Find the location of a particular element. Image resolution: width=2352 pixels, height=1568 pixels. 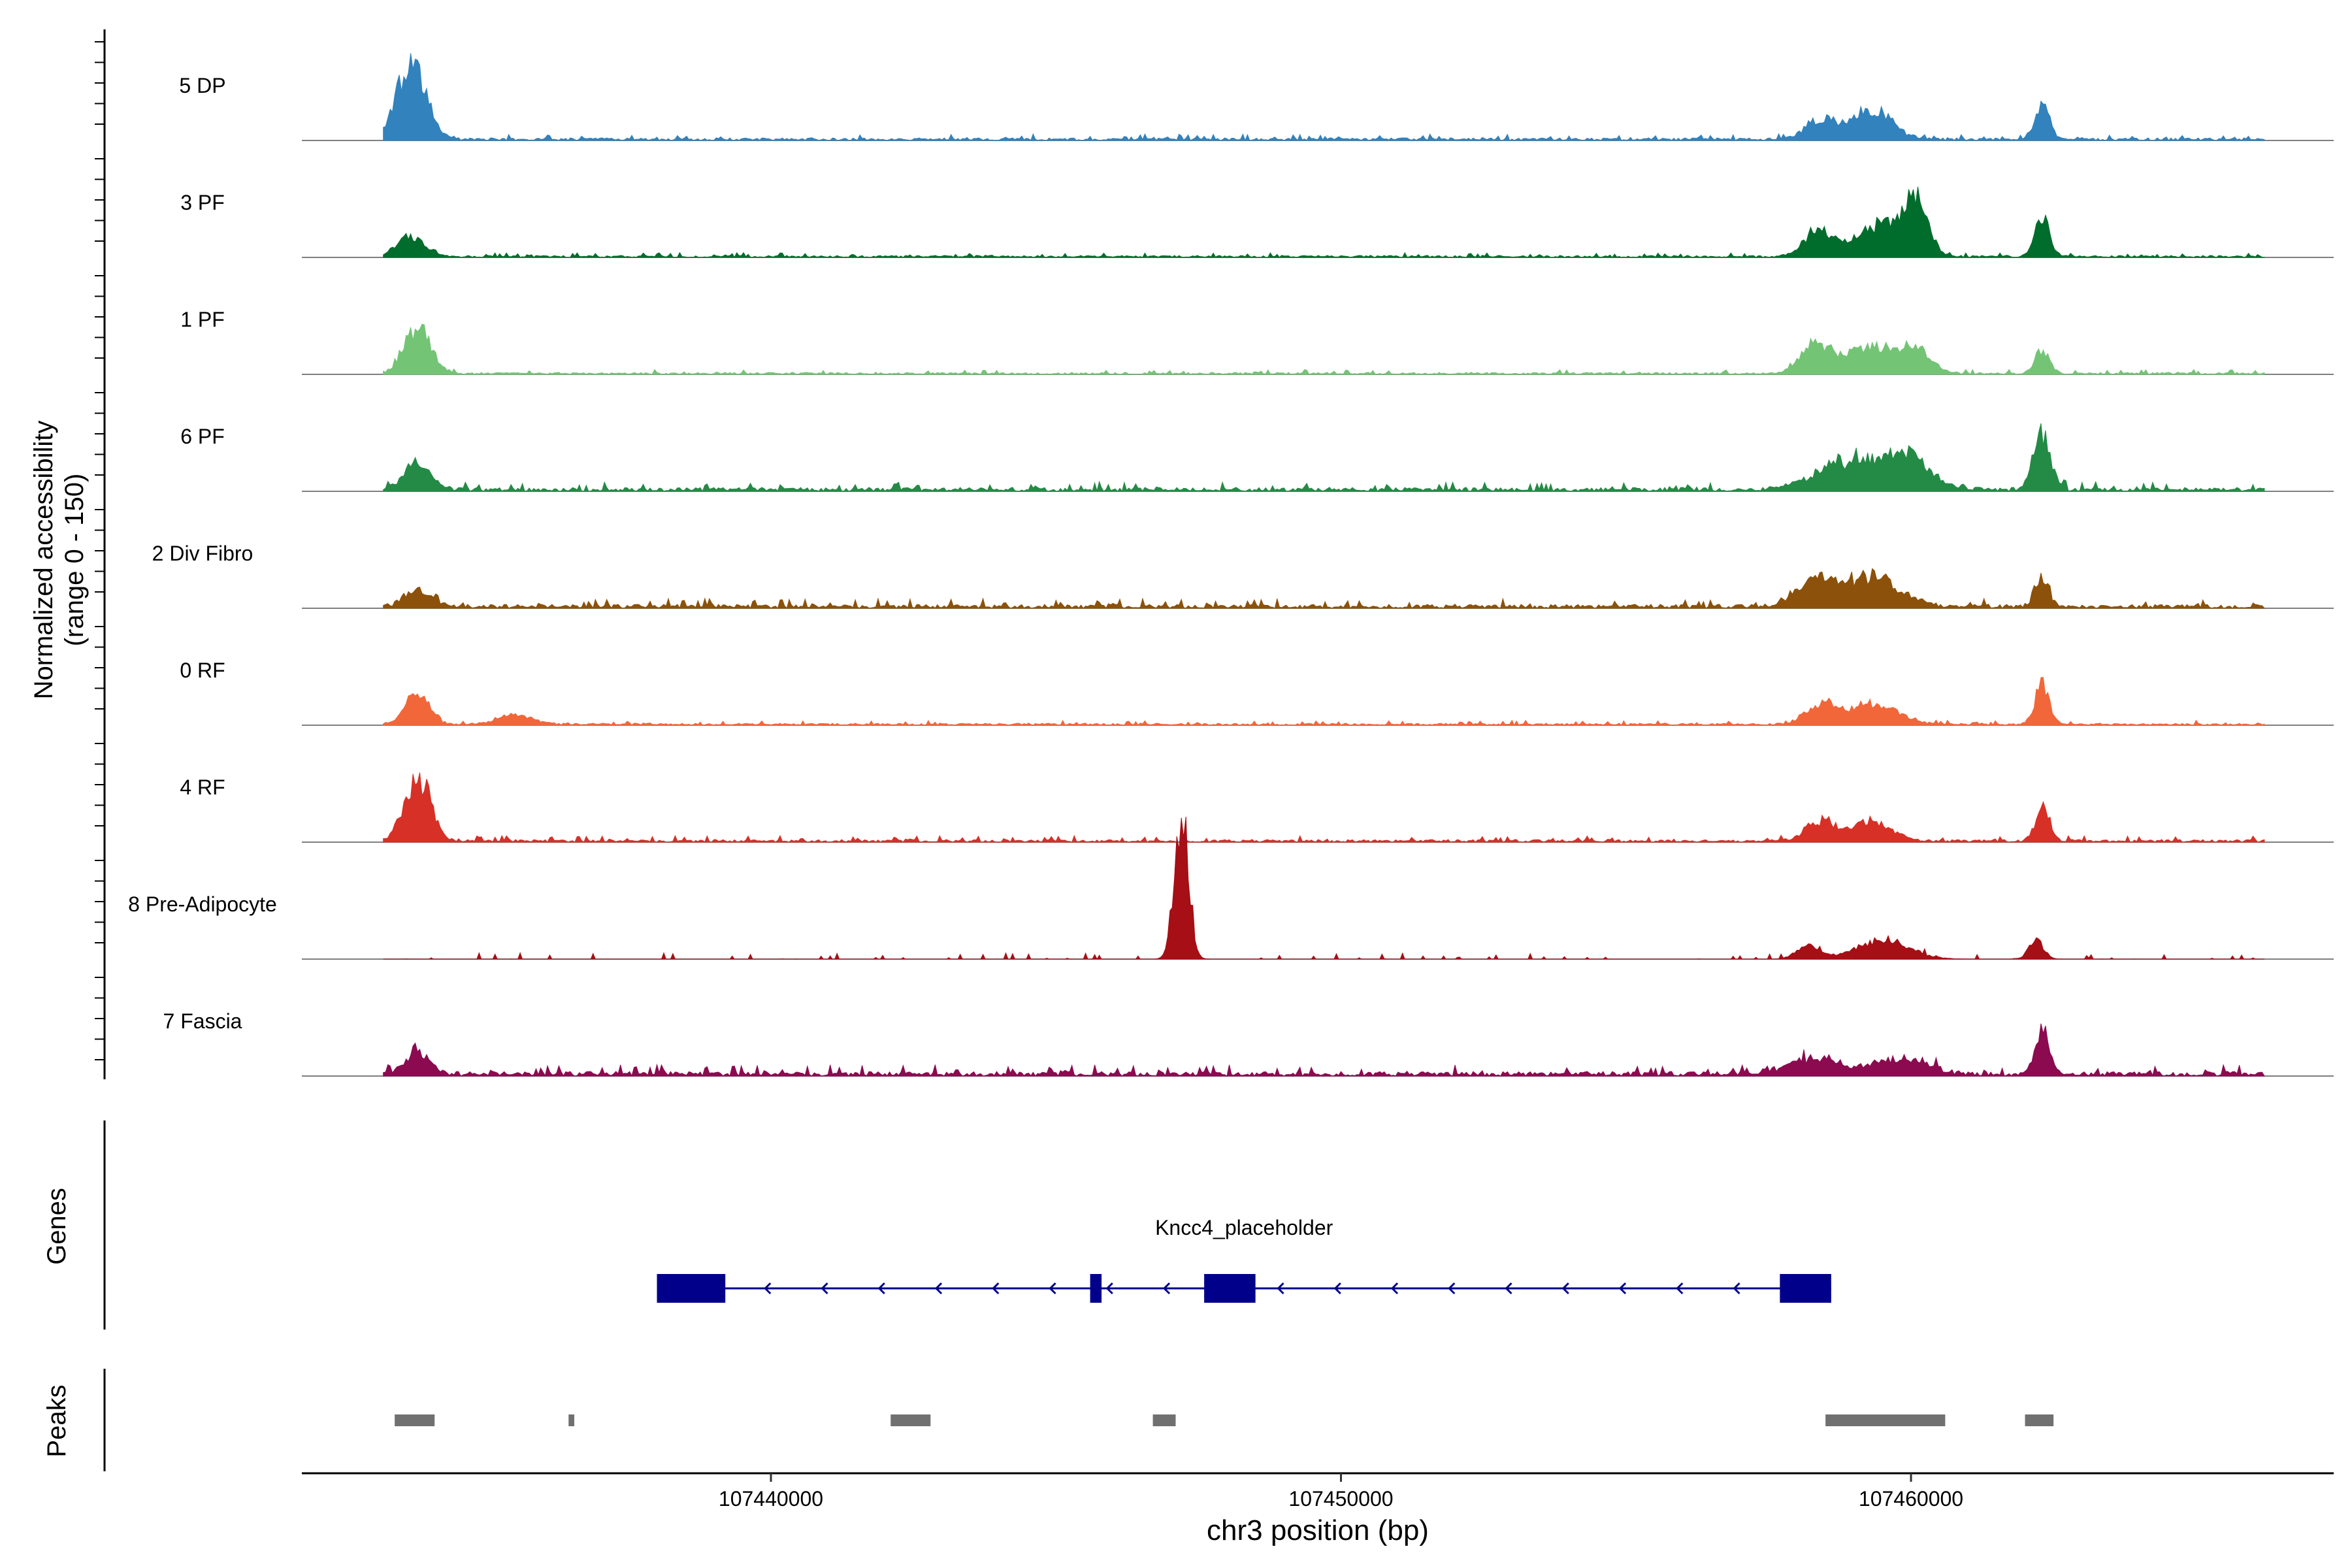

x-axis-ticks: 107440000 107450000 107460000 is located at coordinates (1341, 1492).